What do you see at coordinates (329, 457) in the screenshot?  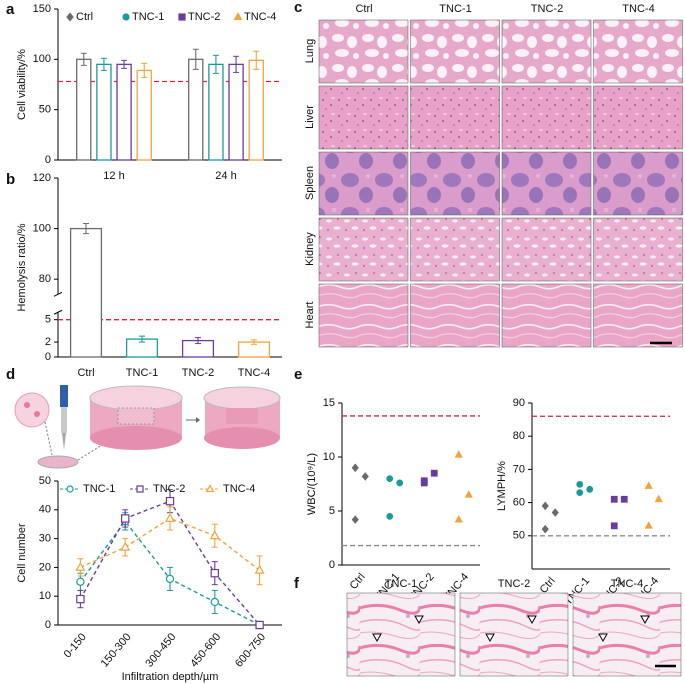 I see `y-tick-label: 10` at bounding box center [329, 457].